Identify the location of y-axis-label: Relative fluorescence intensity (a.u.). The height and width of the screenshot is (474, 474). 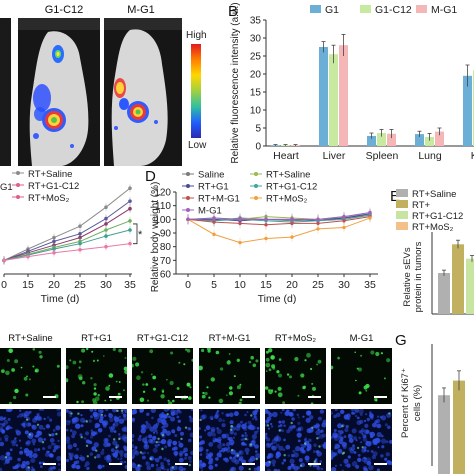
(235, 82).